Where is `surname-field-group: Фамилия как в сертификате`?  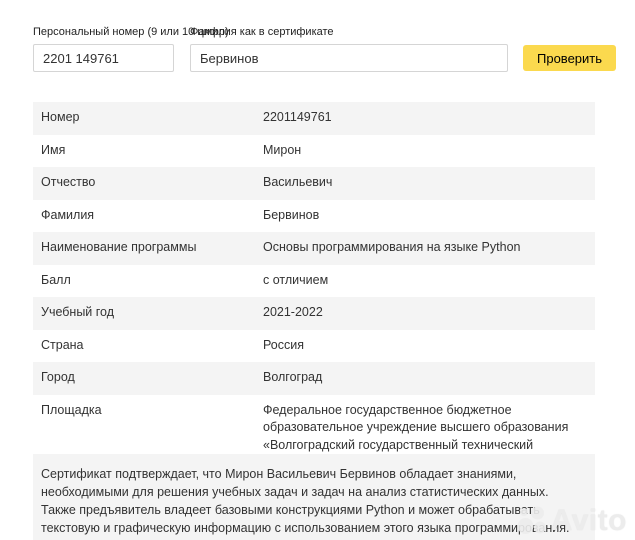
surname-field-group: Фамилия как в сертификате is located at coordinates (349, 49).